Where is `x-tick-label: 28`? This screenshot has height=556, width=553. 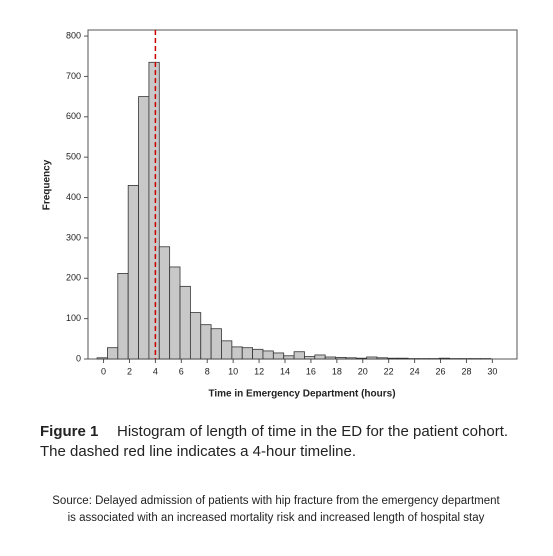
x-tick-label: 28 is located at coordinates (466, 371).